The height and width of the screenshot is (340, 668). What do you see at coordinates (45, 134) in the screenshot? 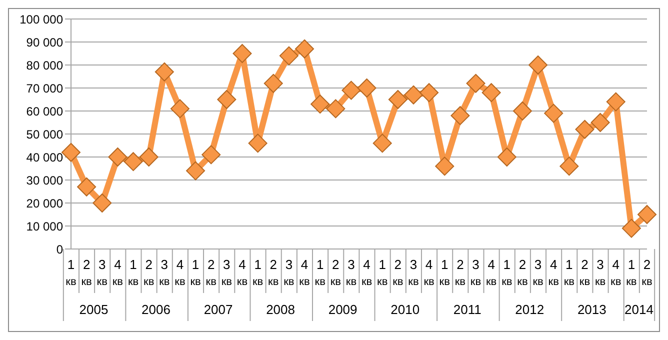
I see `y-tick-label: 50 000` at bounding box center [45, 134].